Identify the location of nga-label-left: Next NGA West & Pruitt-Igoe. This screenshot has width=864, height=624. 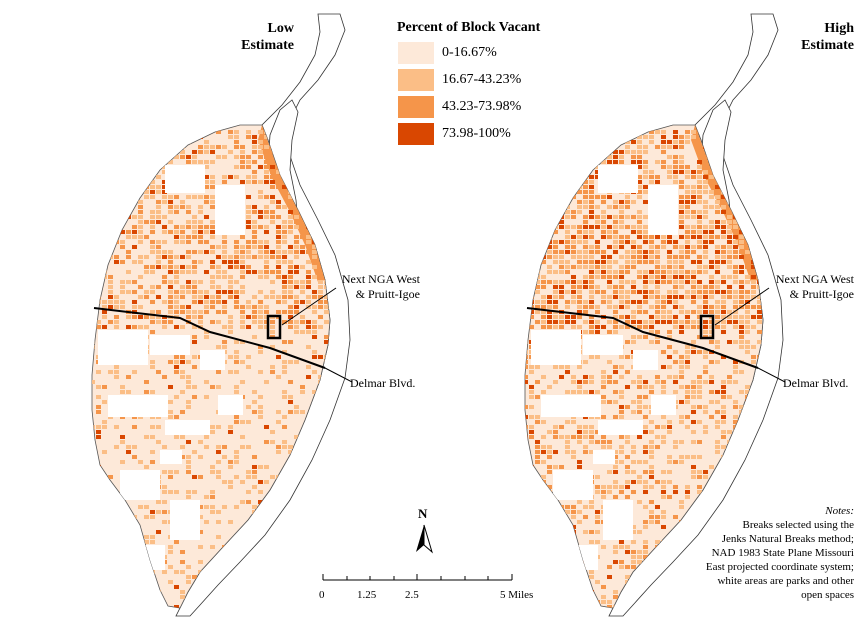
(374, 287).